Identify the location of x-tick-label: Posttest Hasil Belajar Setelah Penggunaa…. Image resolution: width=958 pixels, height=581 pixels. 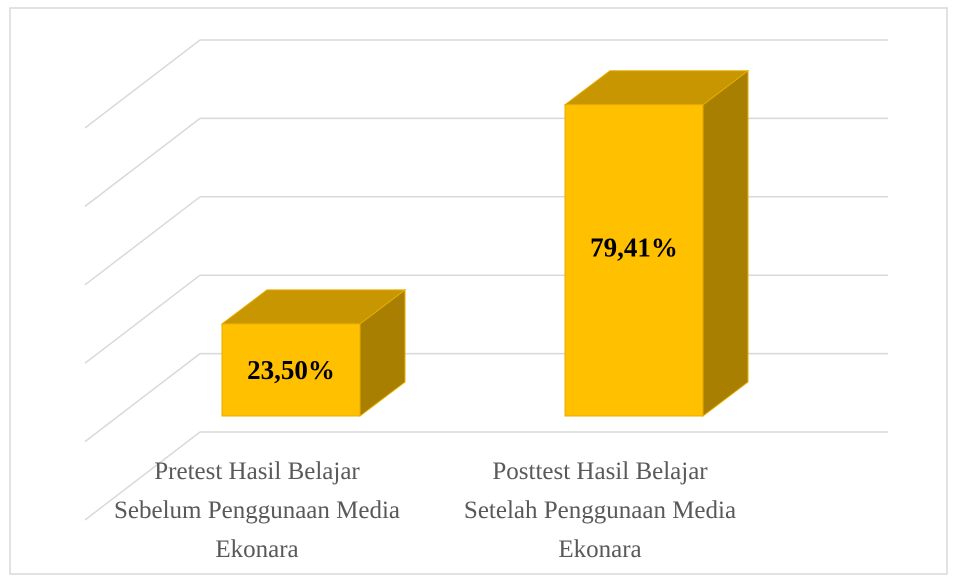
(600, 510).